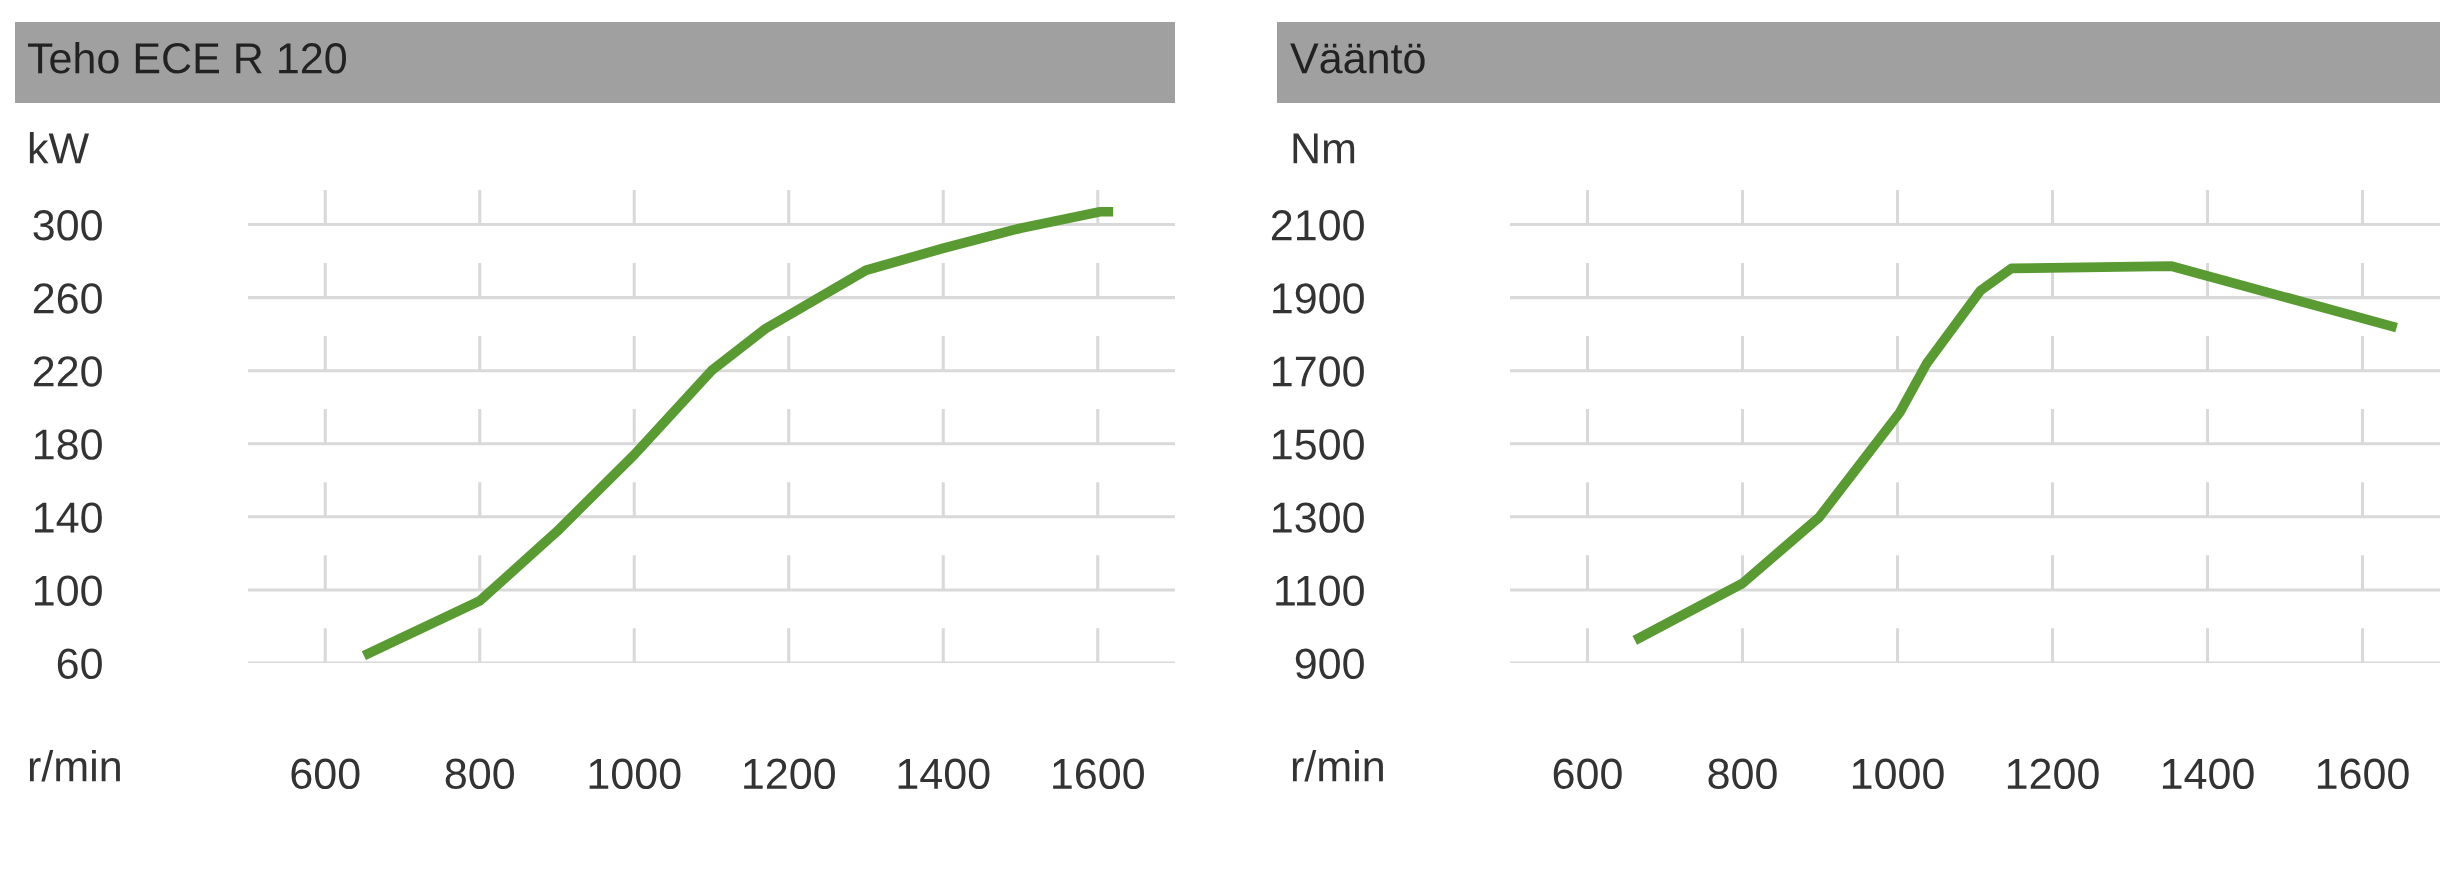 This screenshot has width=2442, height=870. I want to click on y-axis-title: Nm, so click(1324, 148).